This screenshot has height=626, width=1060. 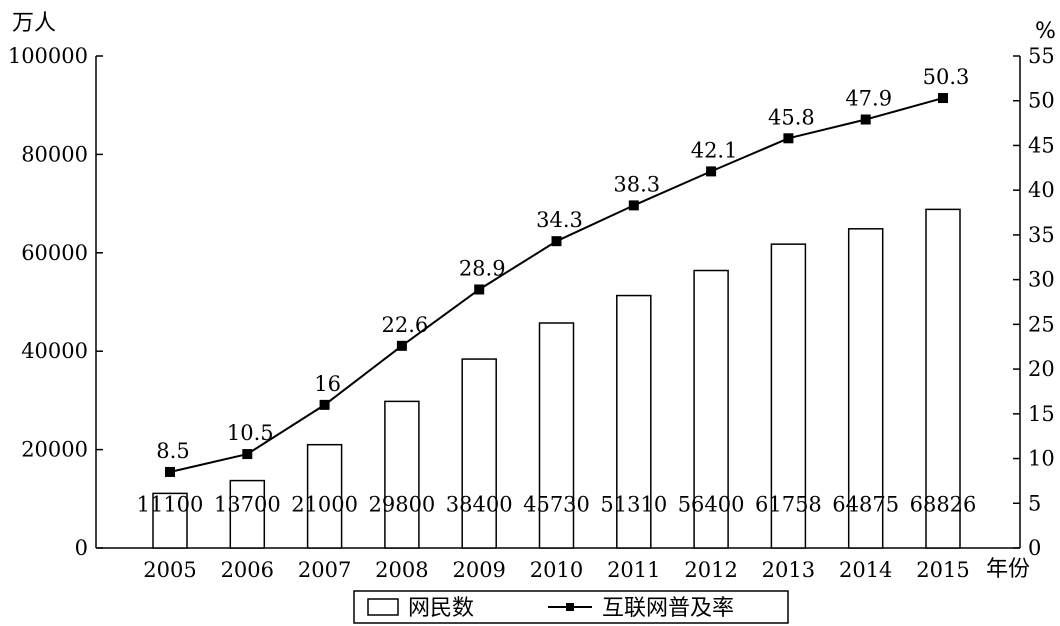 What do you see at coordinates (1034, 548) in the screenshot?
I see `right-tick-label: 0` at bounding box center [1034, 548].